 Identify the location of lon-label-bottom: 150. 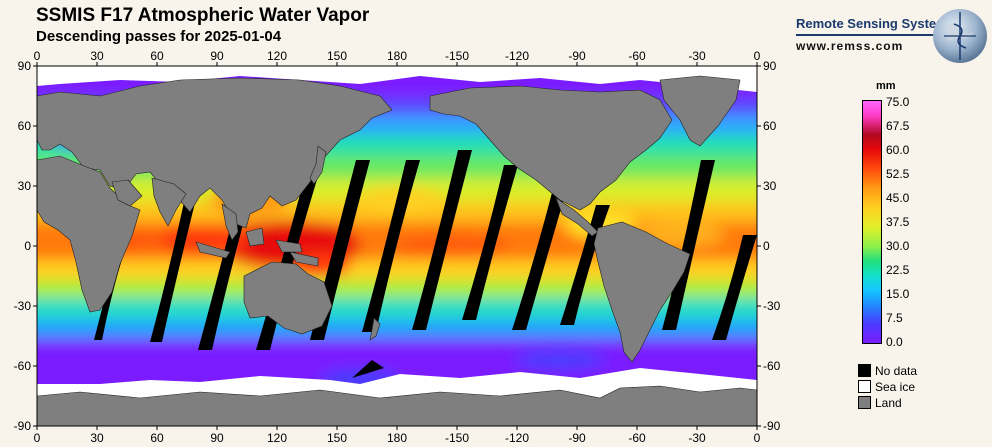
(337, 438).